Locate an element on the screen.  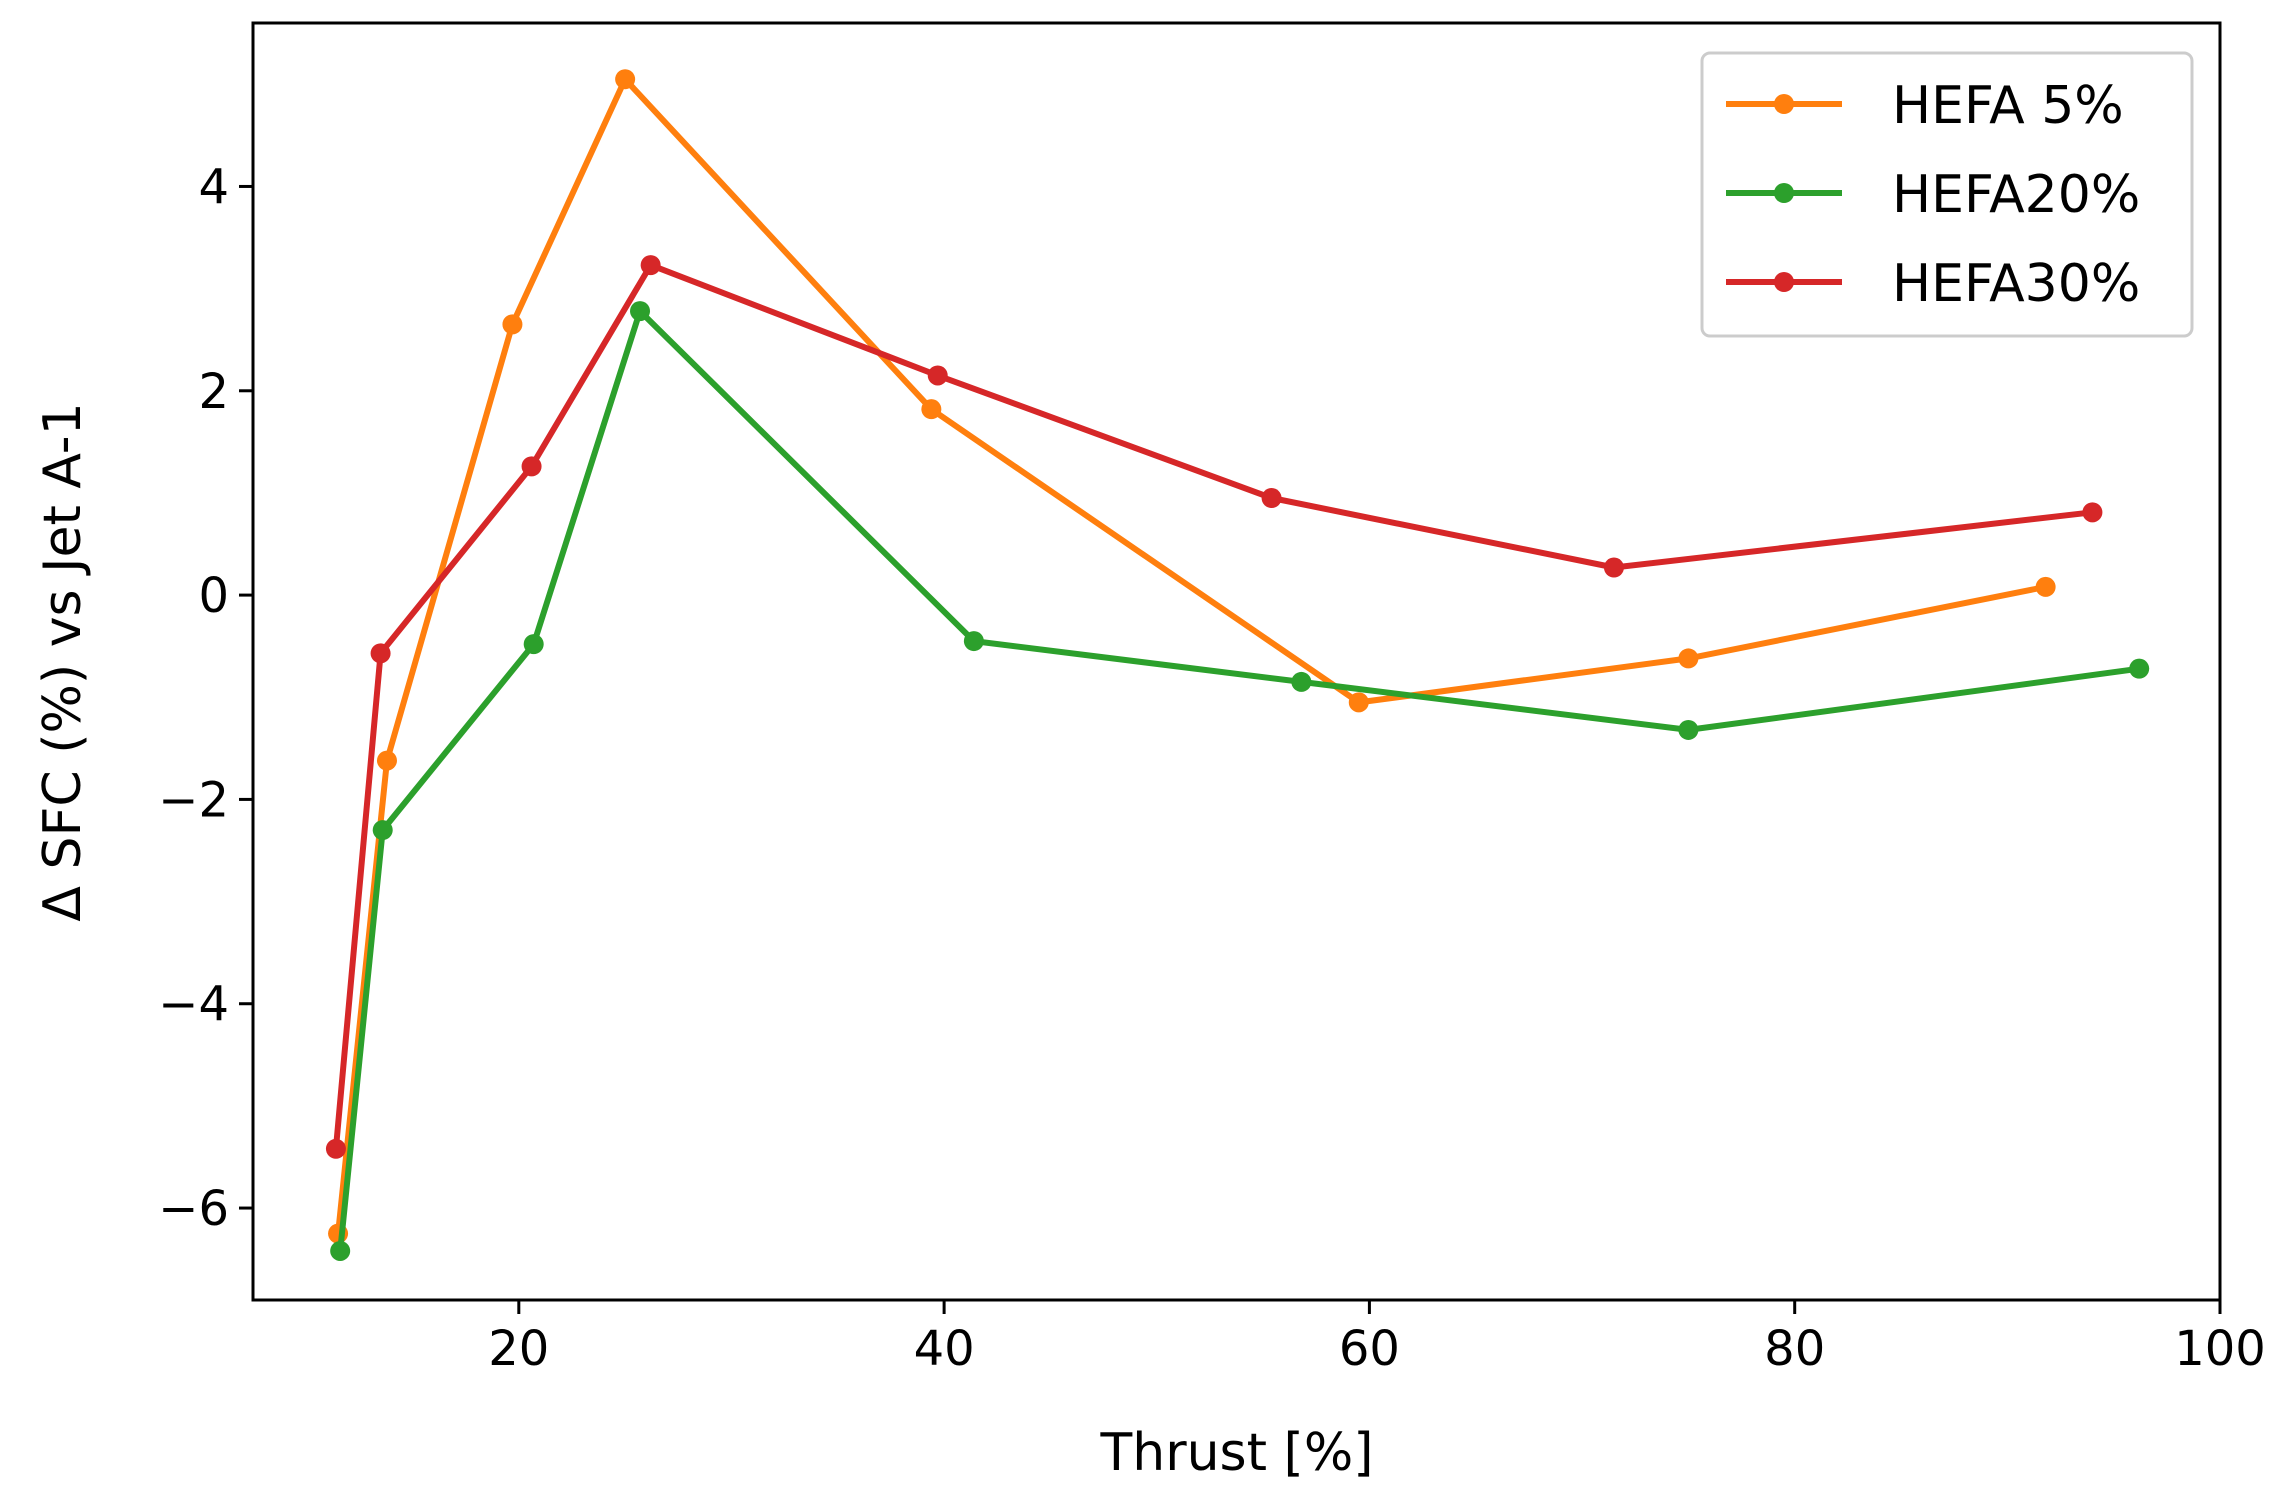
legend: HEFA 5% HEFA20% HEFA30% is located at coordinates (1947, 194).